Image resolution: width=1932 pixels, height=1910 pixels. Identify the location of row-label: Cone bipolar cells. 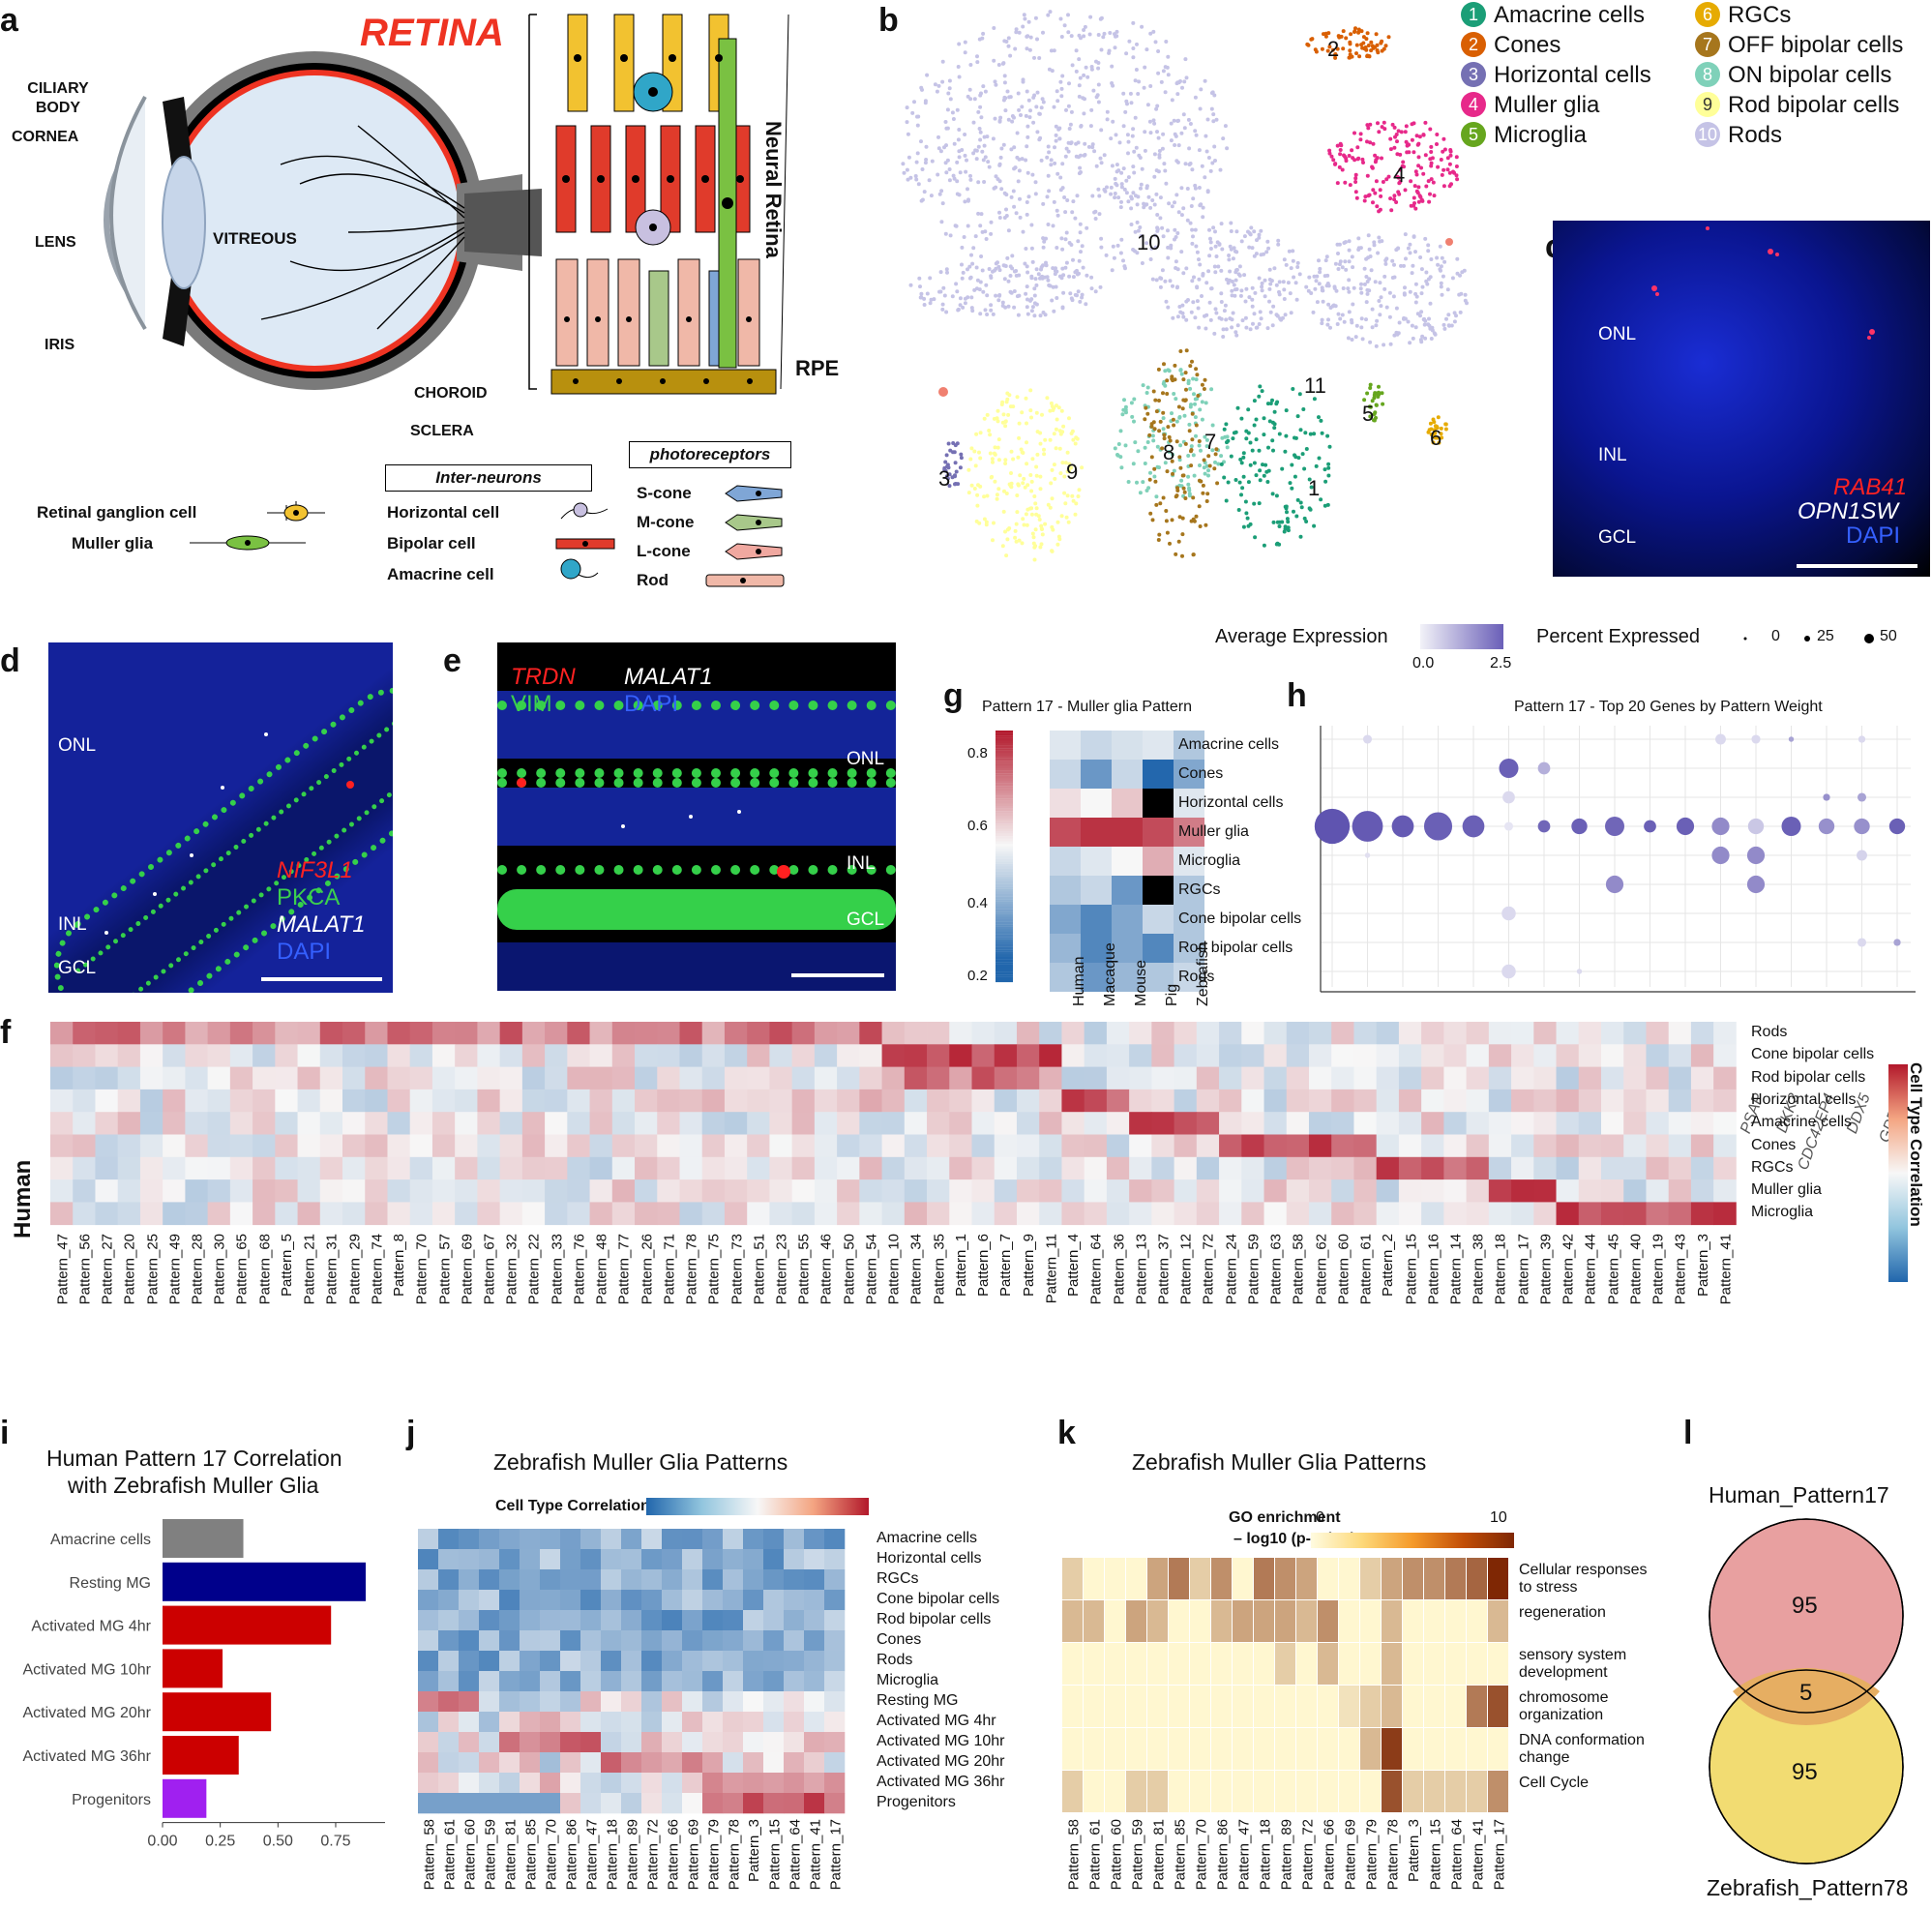
(1240, 919).